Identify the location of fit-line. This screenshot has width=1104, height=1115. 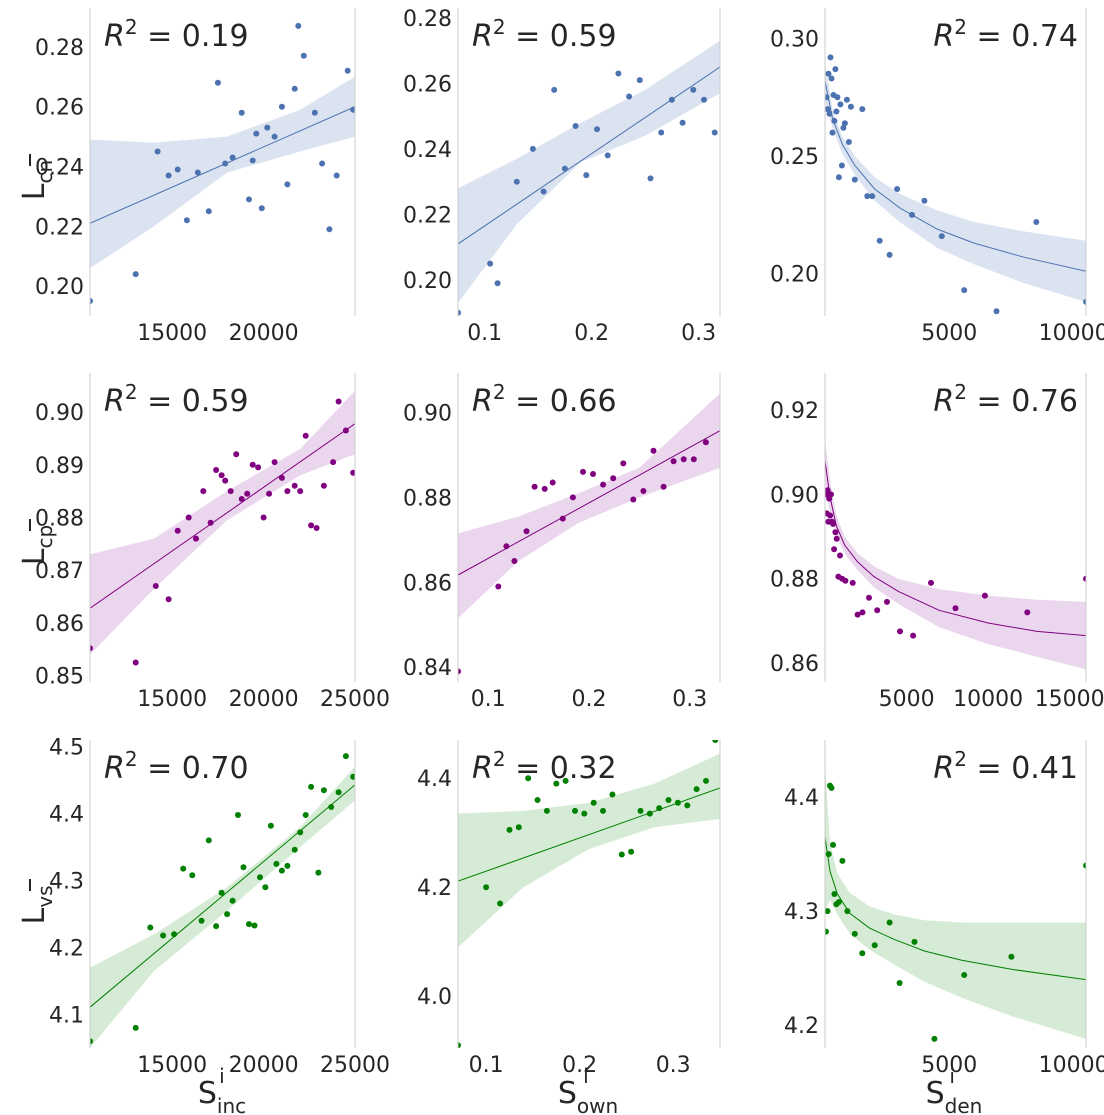
(955, 176).